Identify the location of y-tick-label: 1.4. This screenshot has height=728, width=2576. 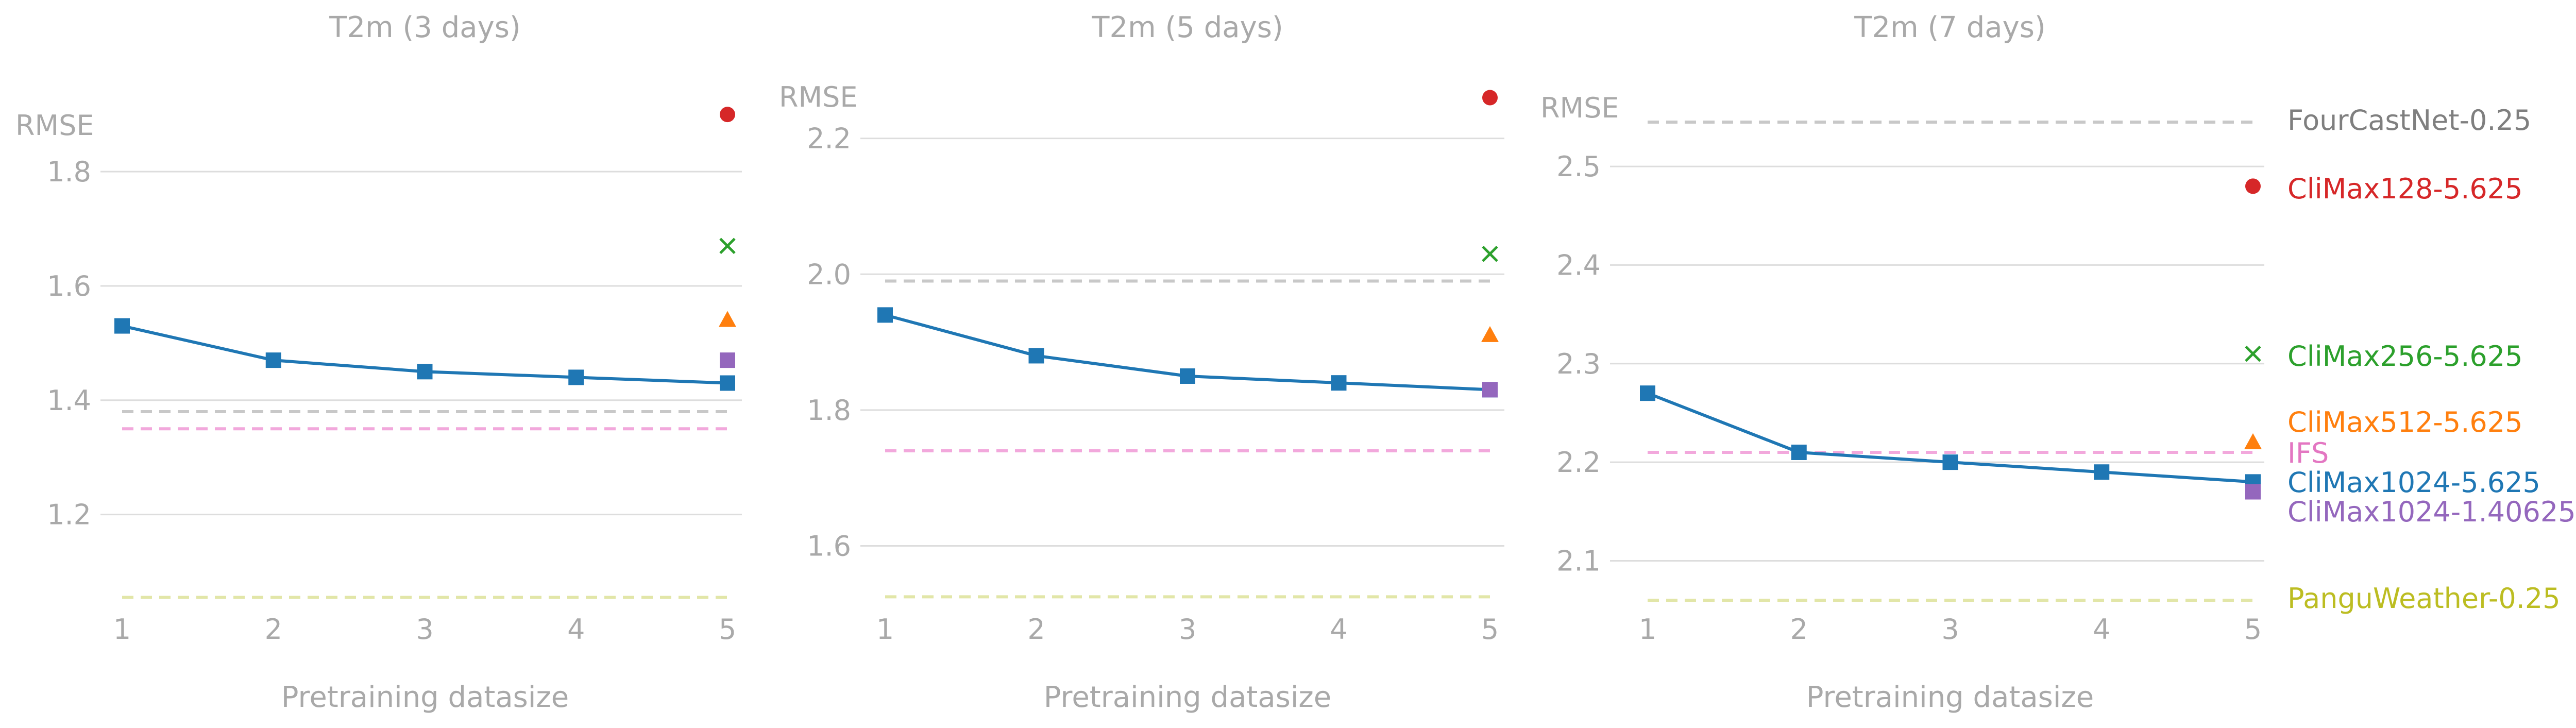
(69, 400).